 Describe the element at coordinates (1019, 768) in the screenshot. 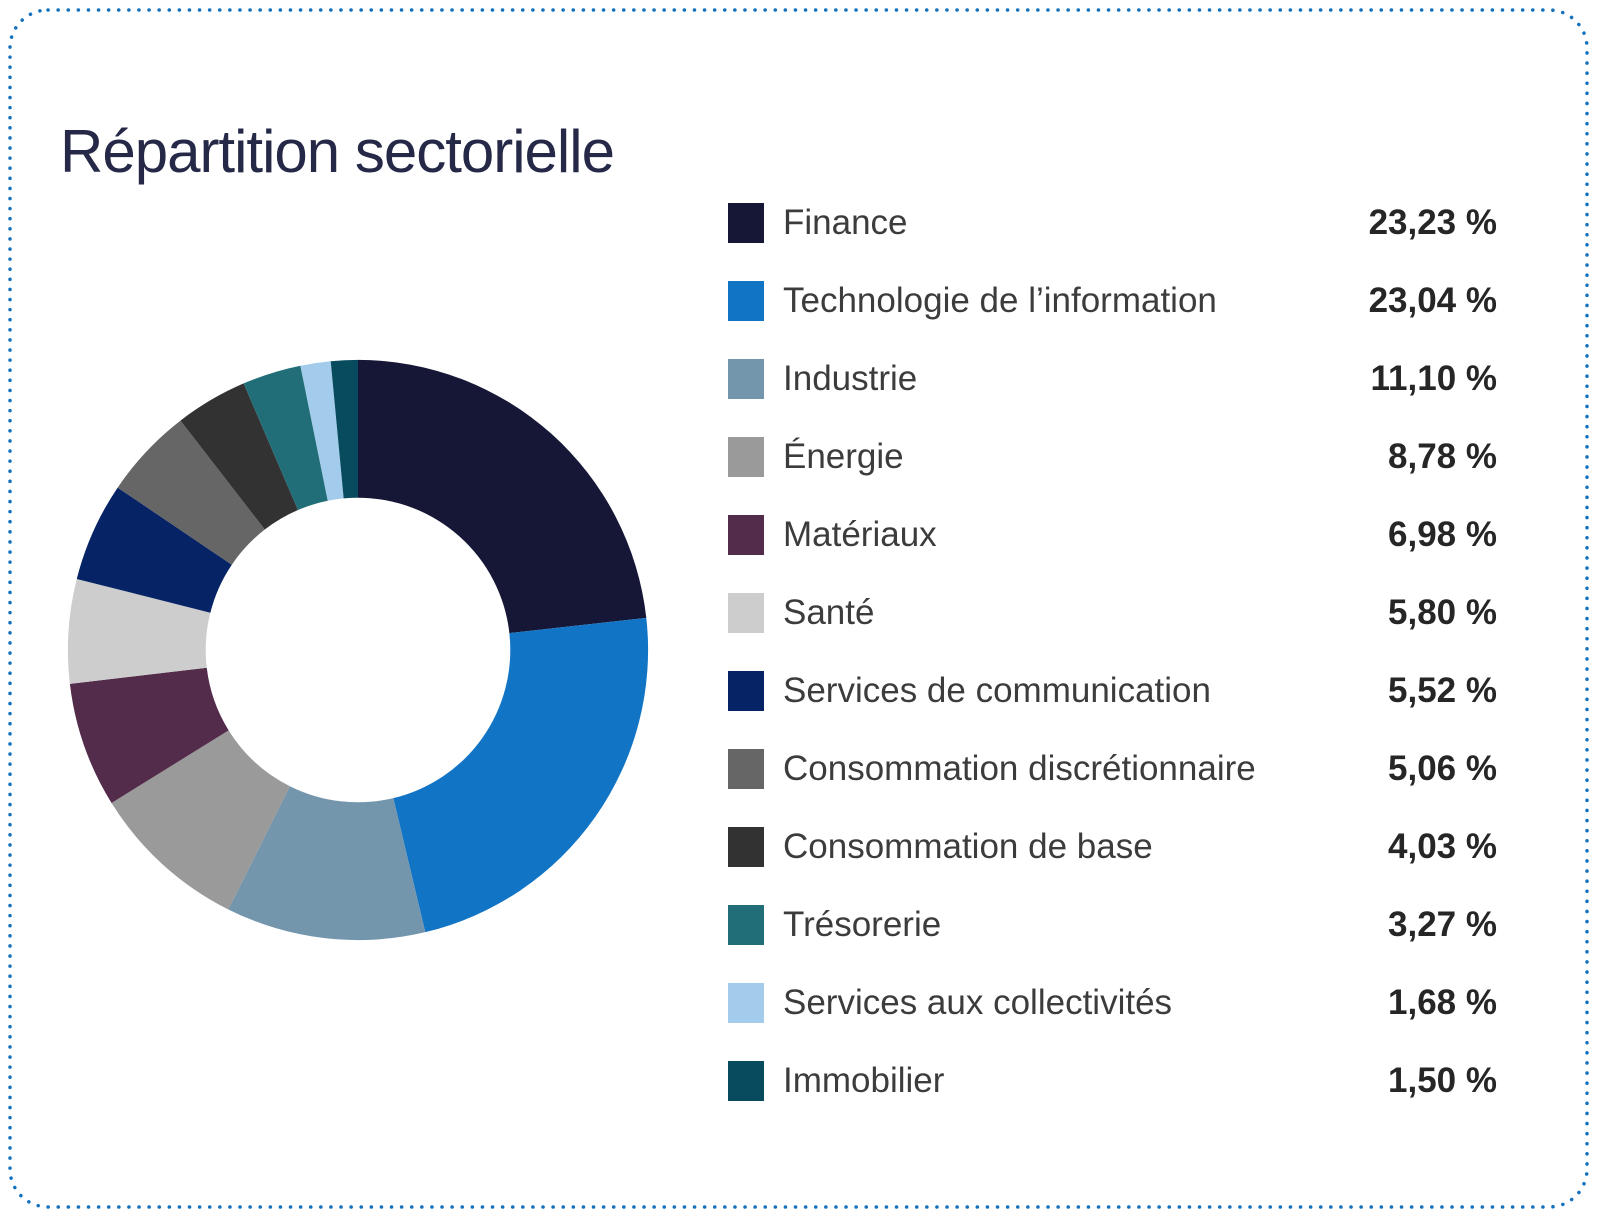

I see `legend-label: Consommation discrétionnaire` at that location.